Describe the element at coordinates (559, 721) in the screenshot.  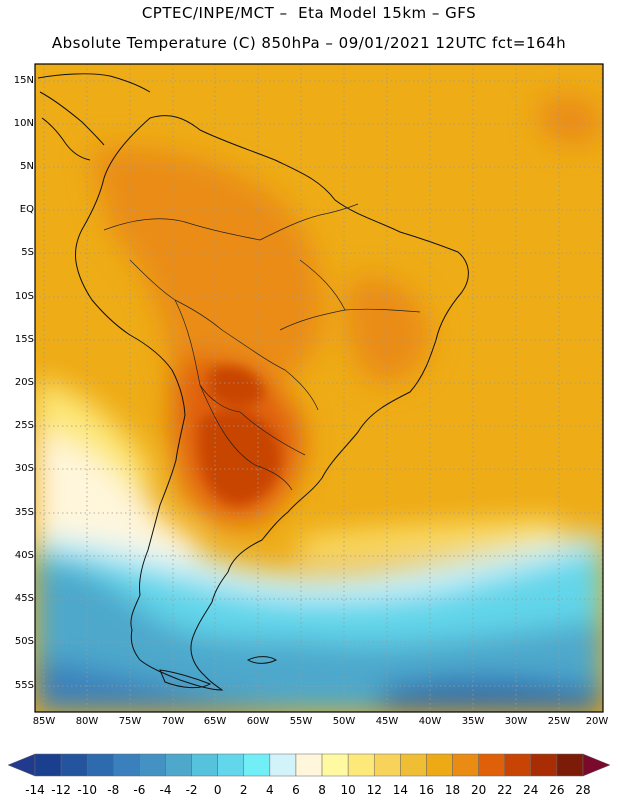
I see `lon-label: 25W` at that location.